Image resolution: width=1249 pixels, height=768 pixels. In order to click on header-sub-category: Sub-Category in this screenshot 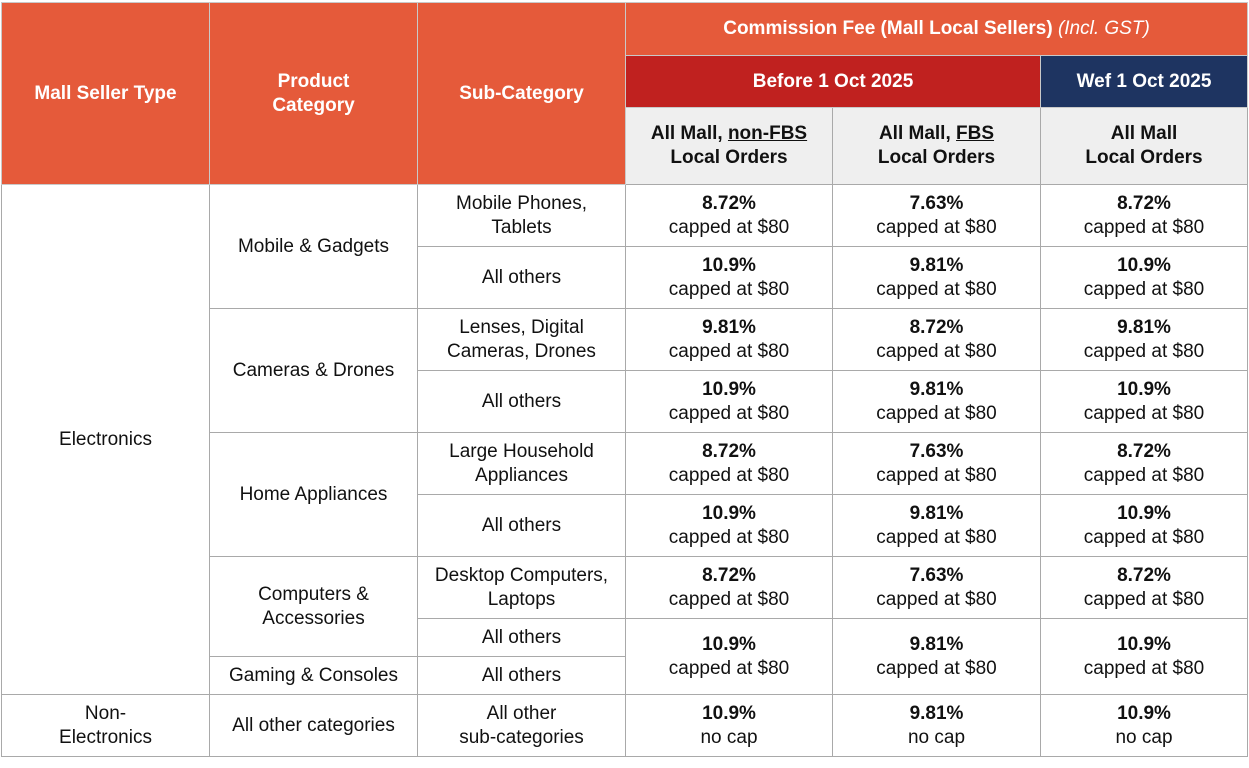, I will do `click(521, 93)`.